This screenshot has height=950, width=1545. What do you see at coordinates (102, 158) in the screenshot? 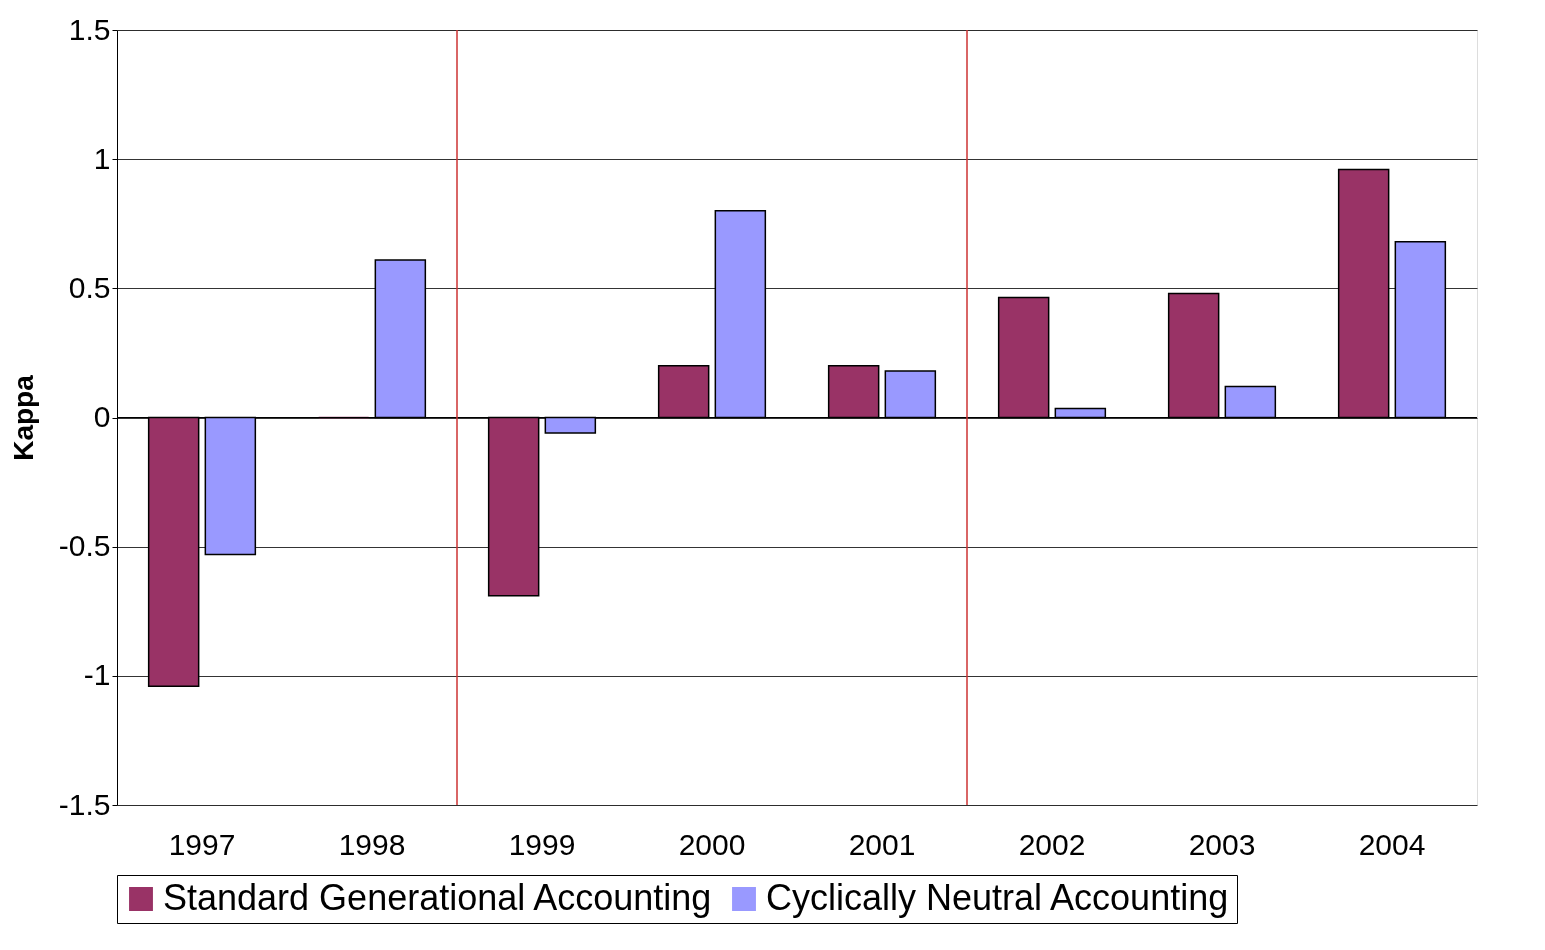
I see `y-tick-label: 1` at bounding box center [102, 158].